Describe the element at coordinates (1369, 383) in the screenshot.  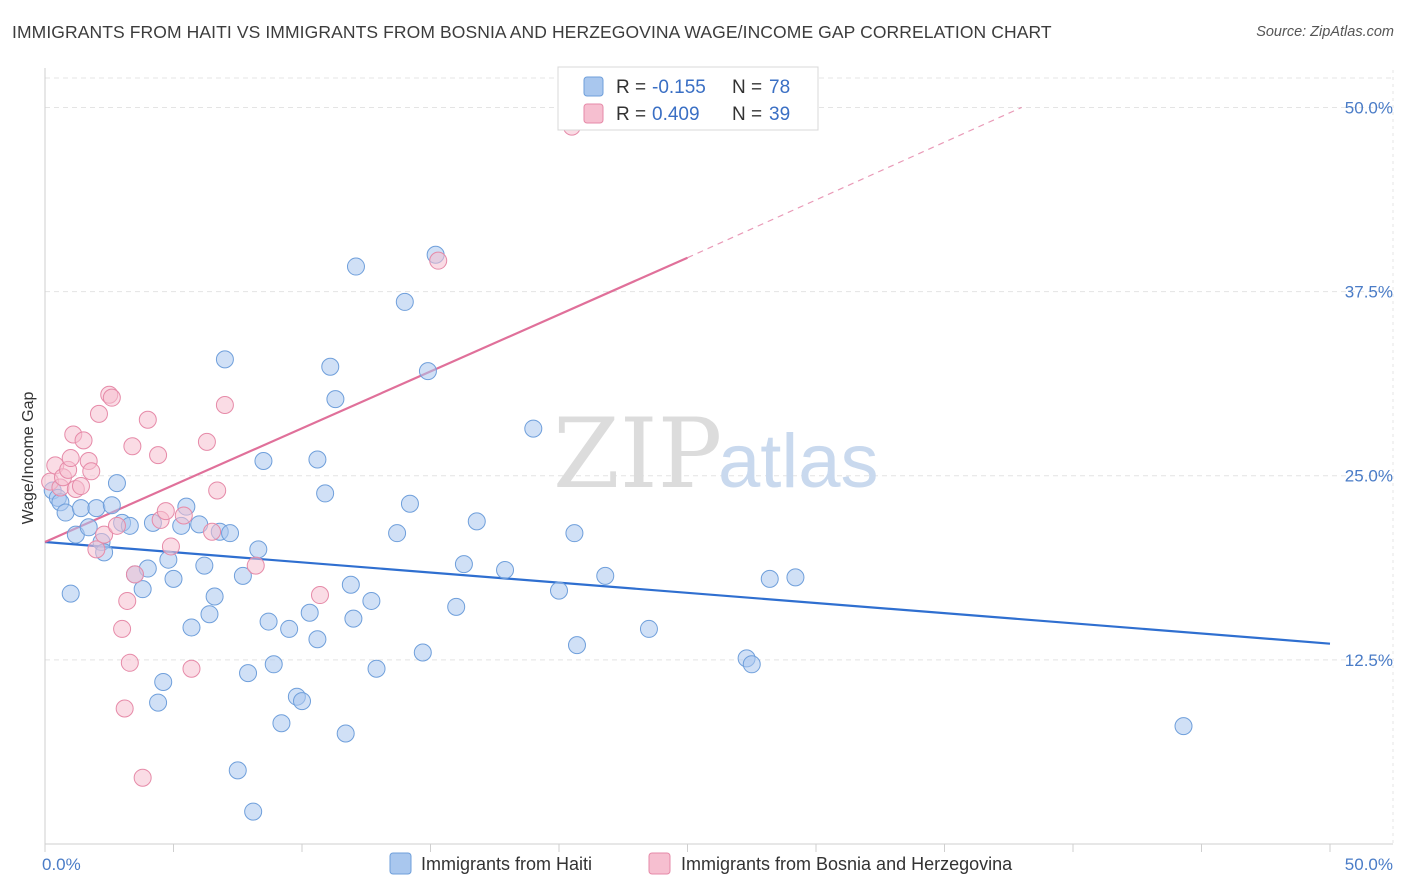
I see `y-tick-labels: 12.5% 25.0% 37.5% 50.0%` at that location.